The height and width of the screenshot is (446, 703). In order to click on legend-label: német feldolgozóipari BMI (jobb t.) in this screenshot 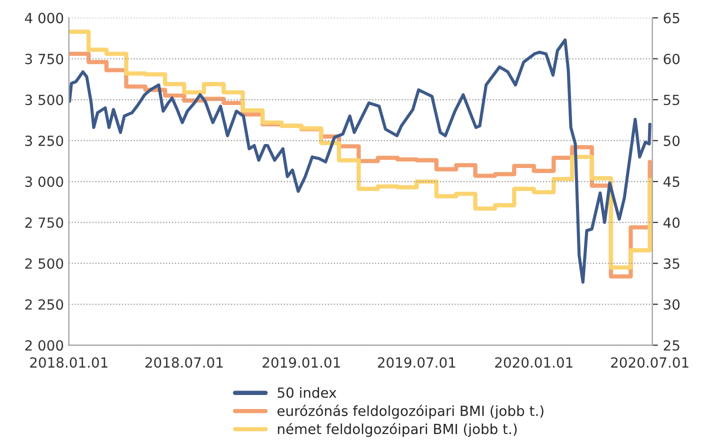, I will do `click(397, 429)`.